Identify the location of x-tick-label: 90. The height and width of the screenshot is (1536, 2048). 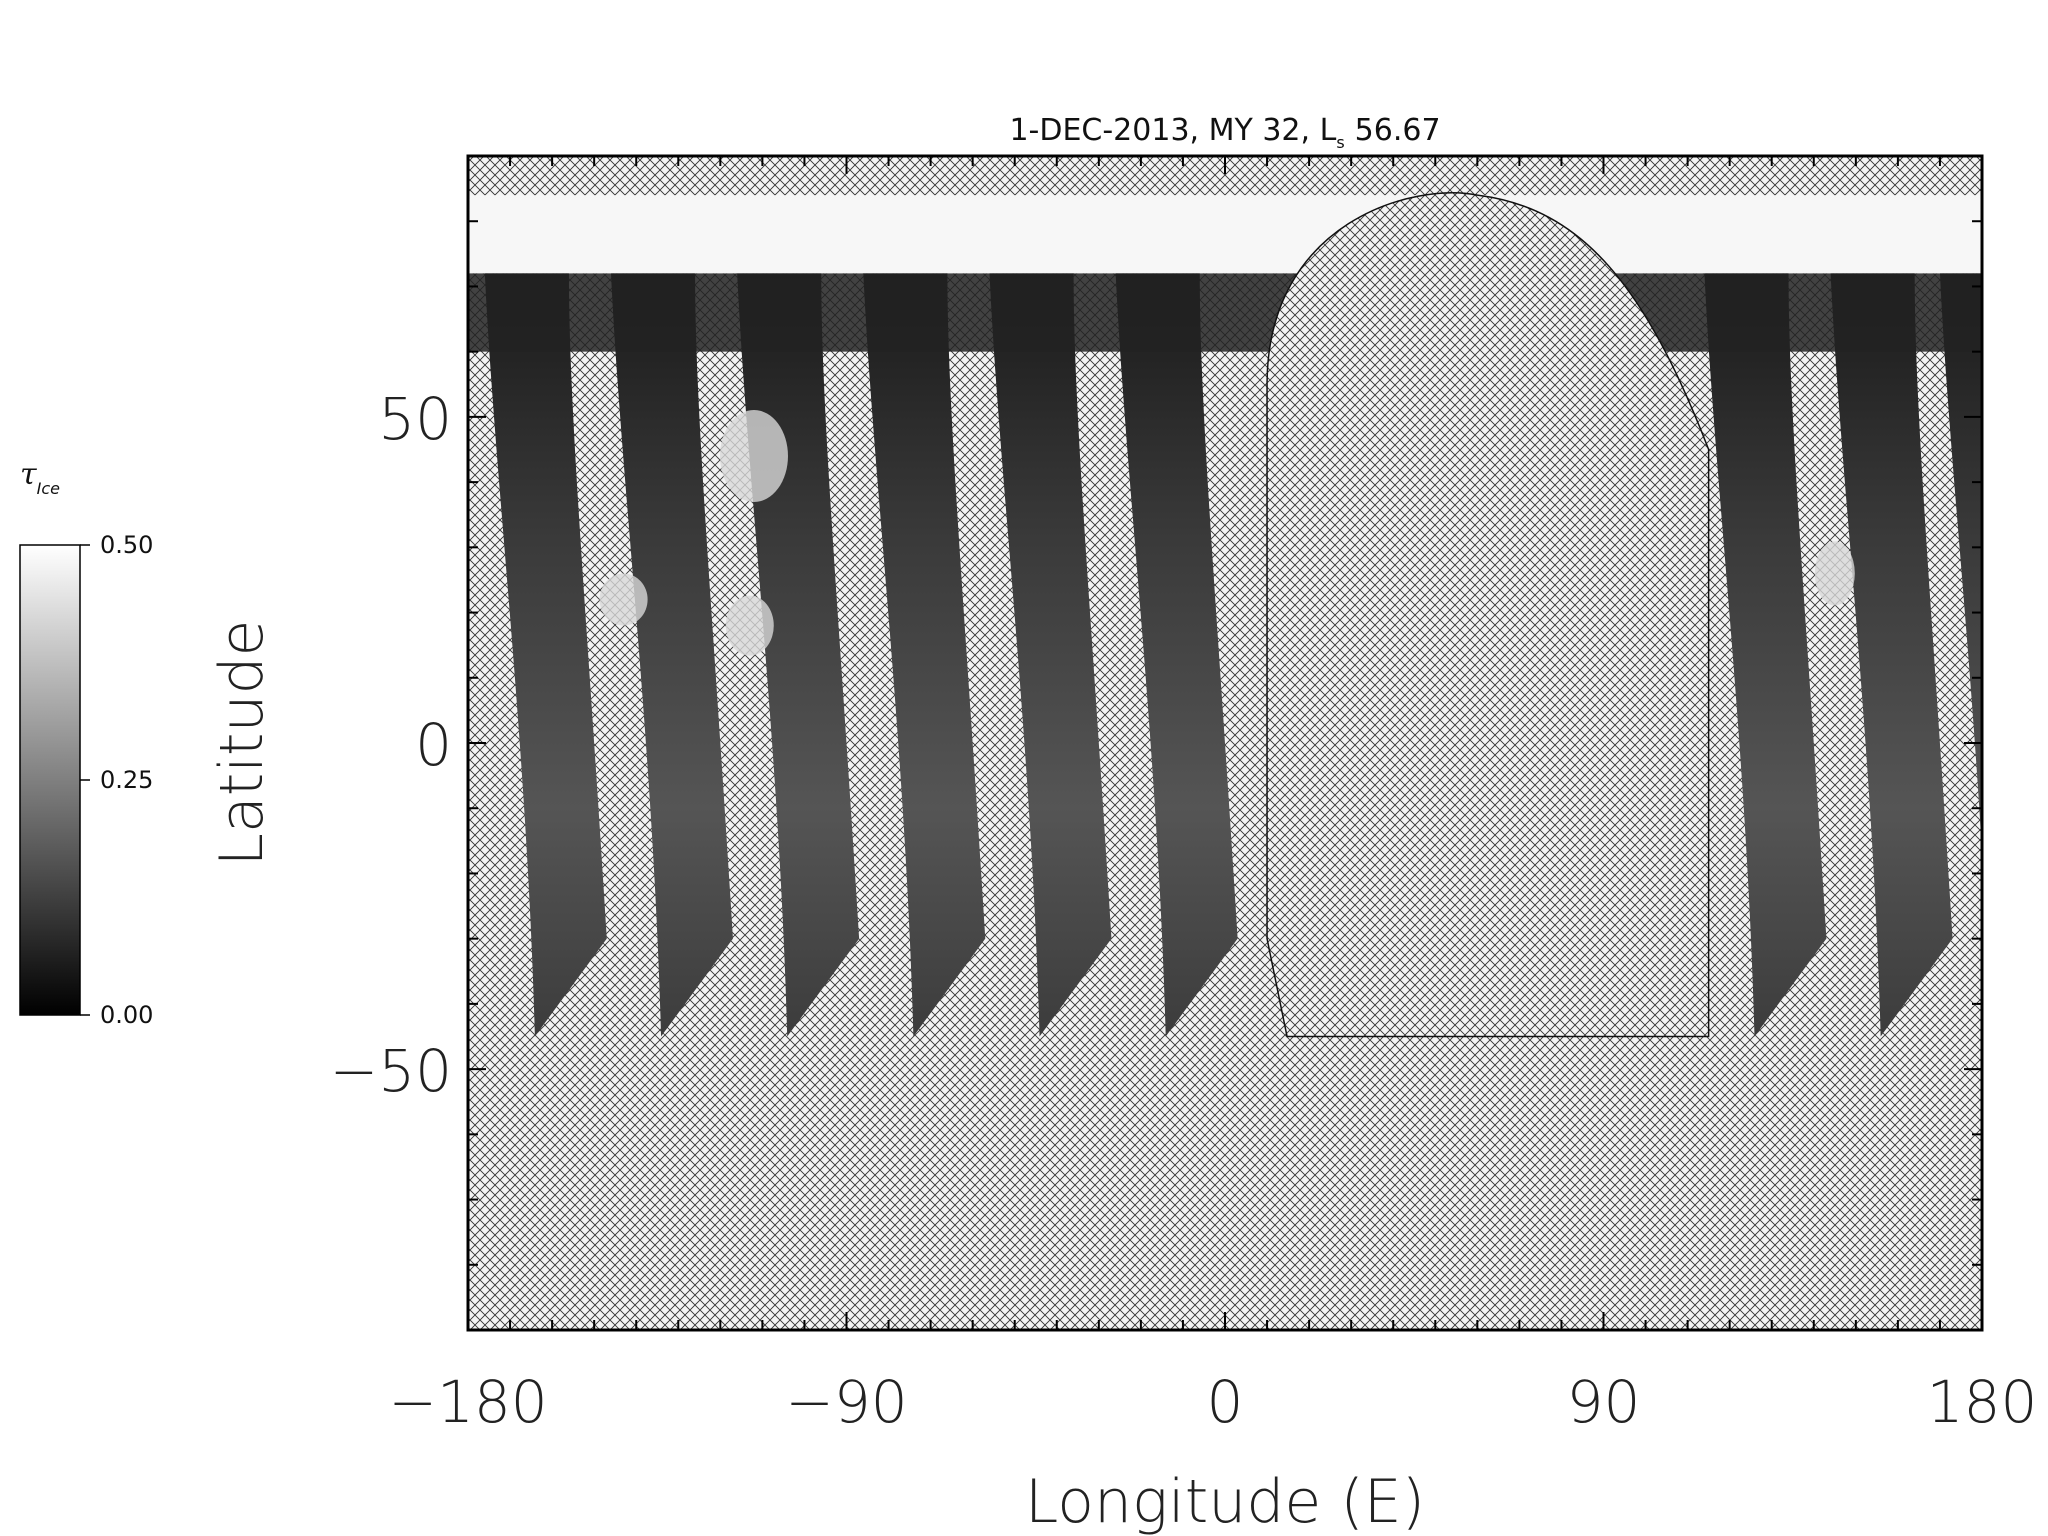
(1604, 1402).